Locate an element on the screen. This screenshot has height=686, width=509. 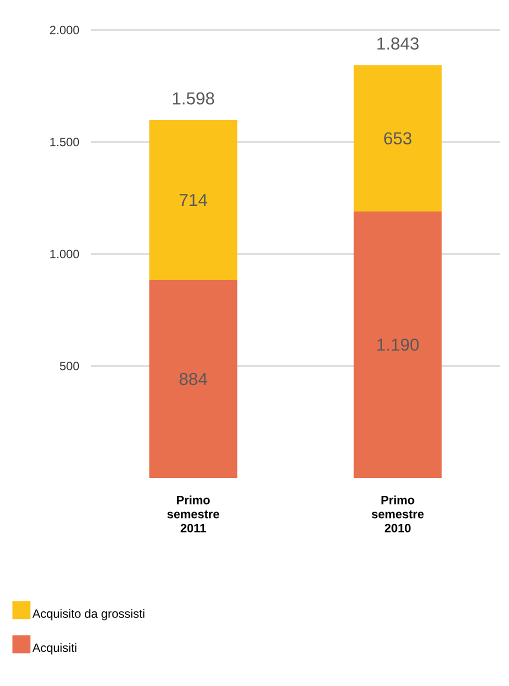
y-tick-label: 500 is located at coordinates (69, 366).